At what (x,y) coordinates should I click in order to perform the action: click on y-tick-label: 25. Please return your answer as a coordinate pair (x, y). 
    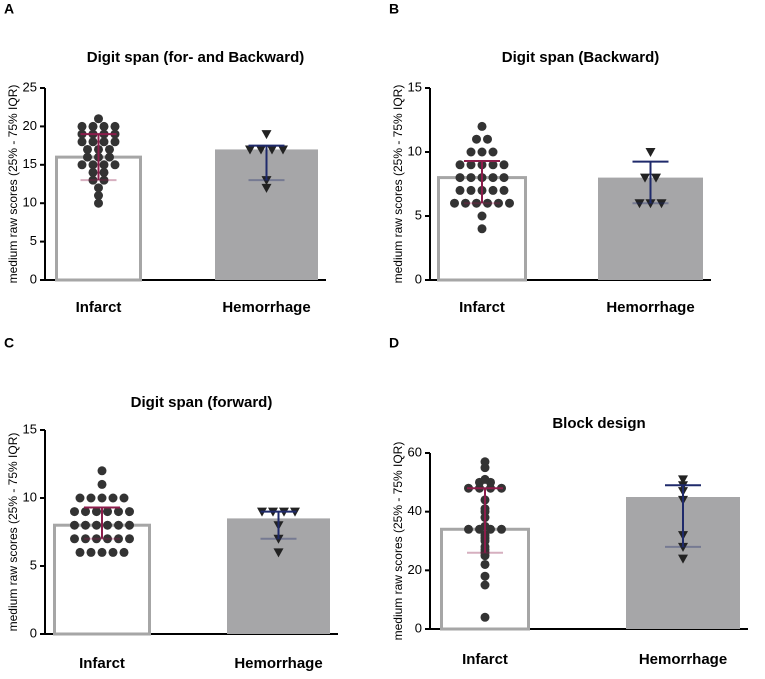
    Looking at the image, I should click on (30, 86).